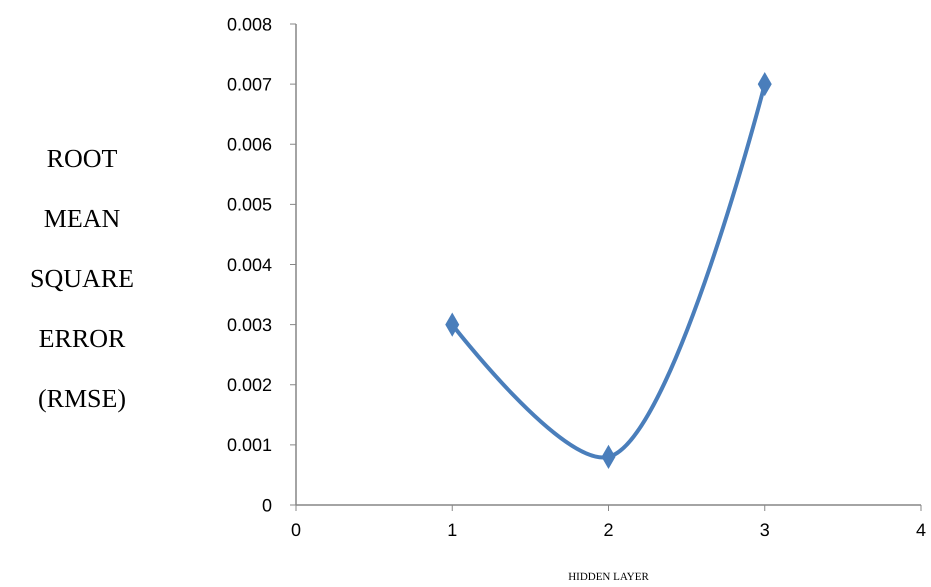 This screenshot has height=587, width=931. What do you see at coordinates (249, 445) in the screenshot?
I see `y-tick-label: 0.001` at bounding box center [249, 445].